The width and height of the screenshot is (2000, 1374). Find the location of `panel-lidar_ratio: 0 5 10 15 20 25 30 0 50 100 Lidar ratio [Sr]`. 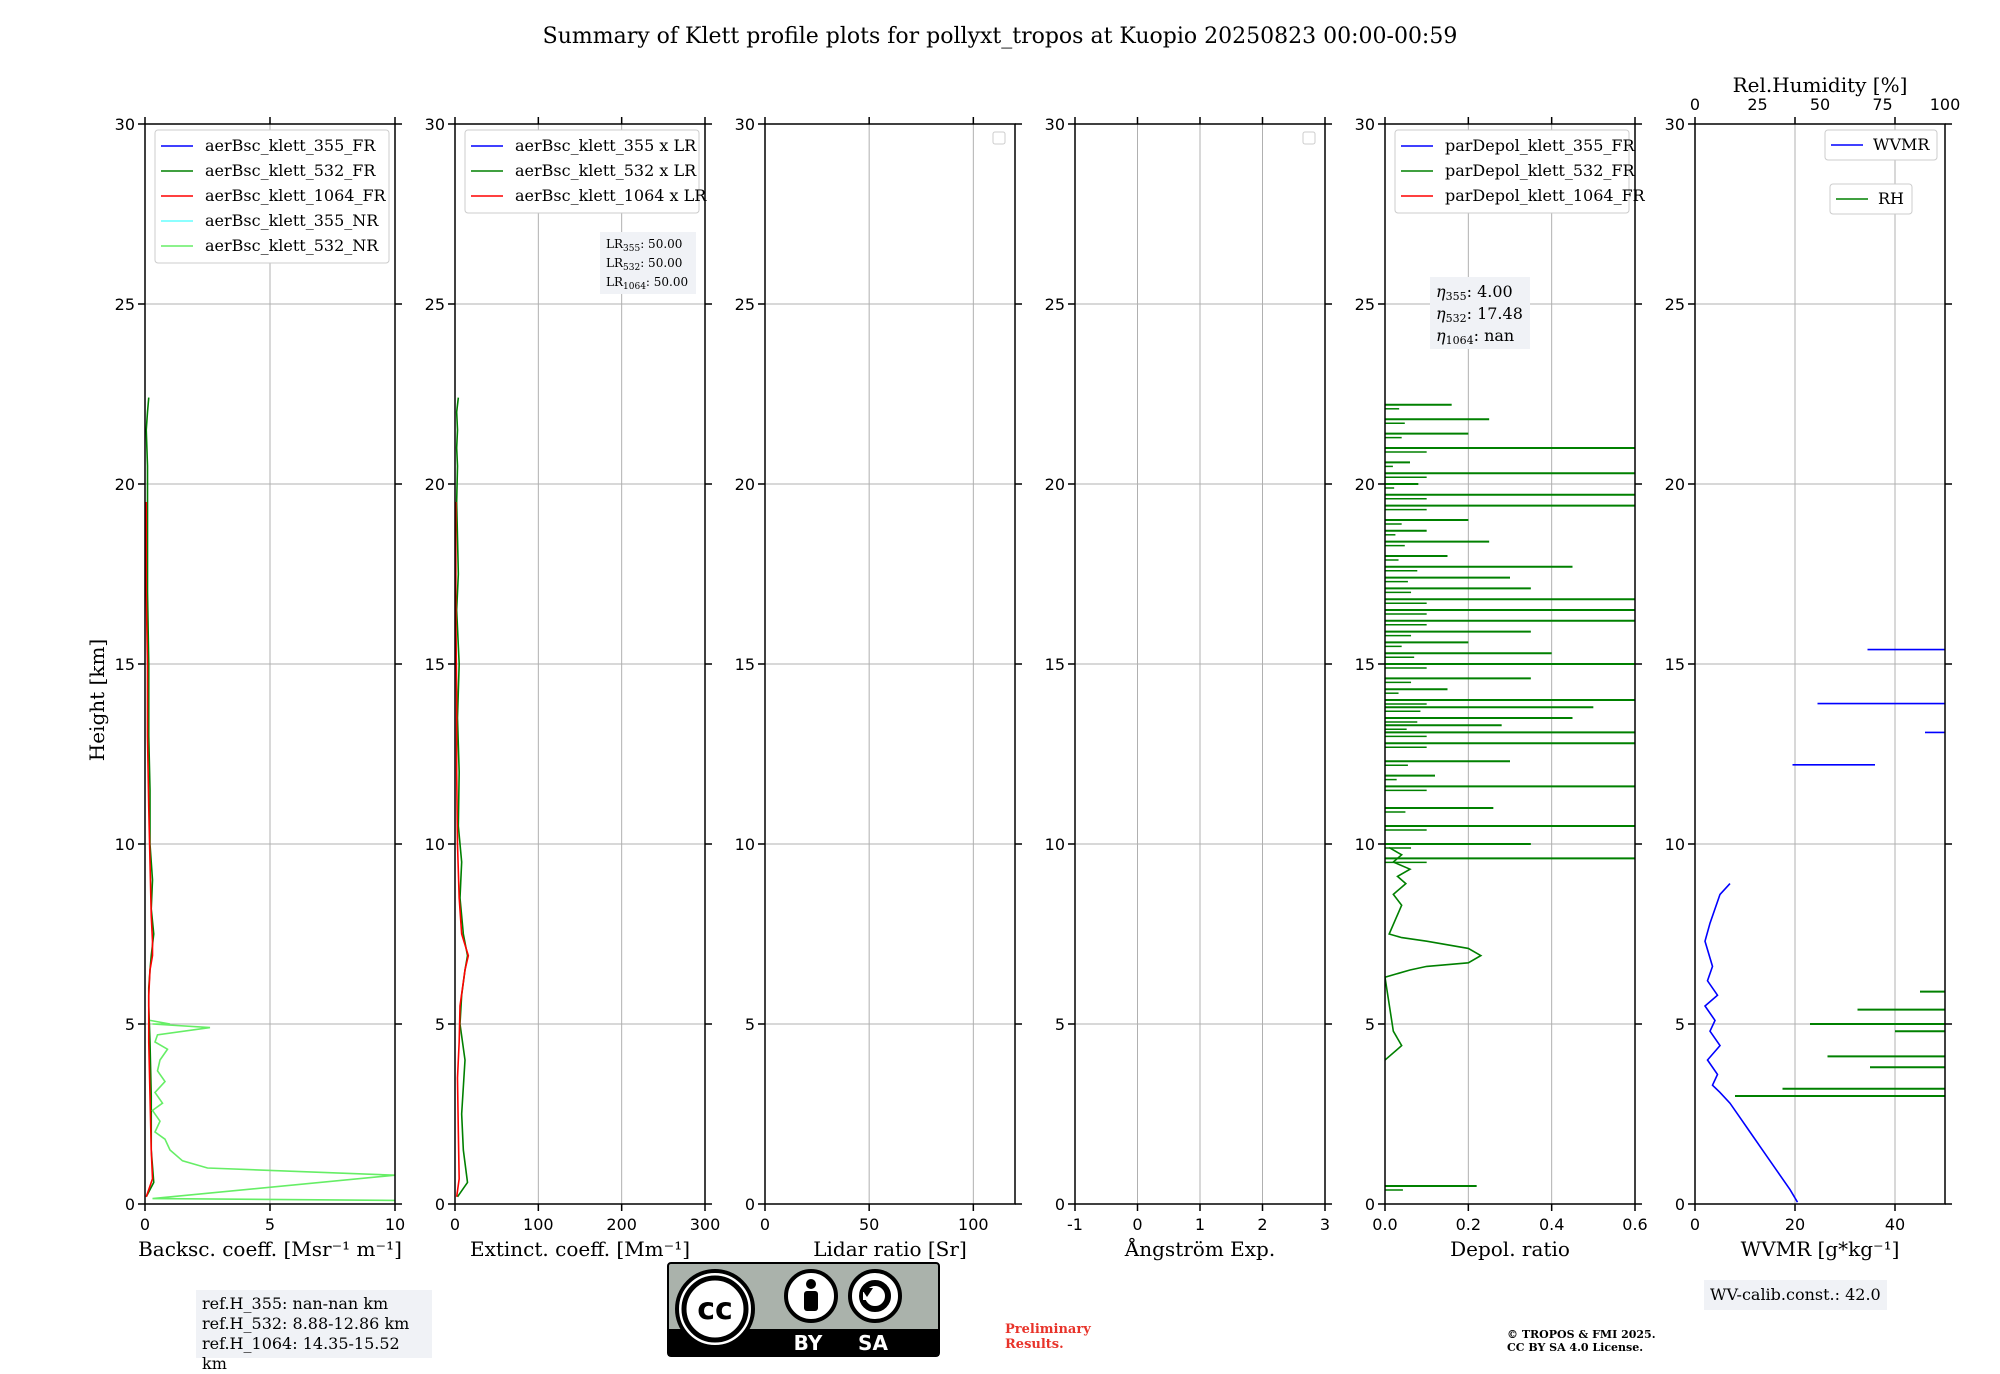

panel-lidar_ratio: 0 5 10 15 20 25 30 0 50 100 Lidar ratio [Sr] is located at coordinates (878, 688).